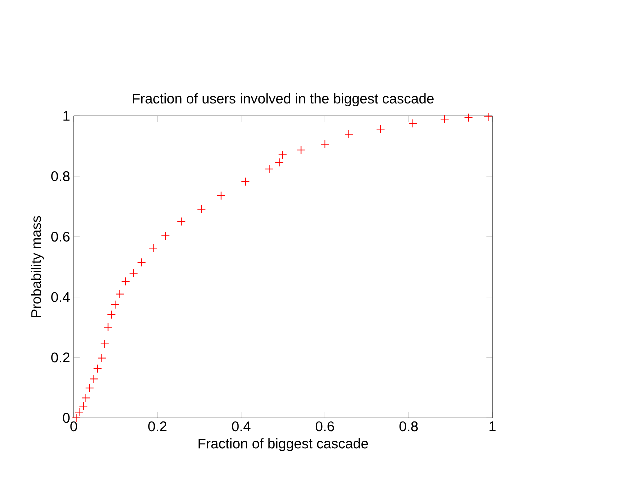 This screenshot has height=481, width=640. Describe the element at coordinates (61, 237) in the screenshot. I see `y-tick-label: 0.6` at that location.